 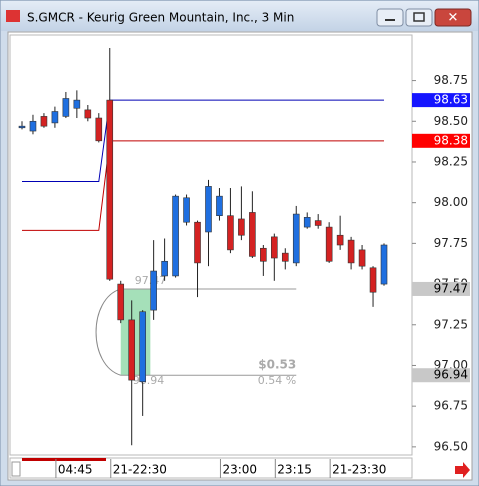 What do you see at coordinates (13, 16) in the screenshot?
I see `app-icon` at bounding box center [13, 16].